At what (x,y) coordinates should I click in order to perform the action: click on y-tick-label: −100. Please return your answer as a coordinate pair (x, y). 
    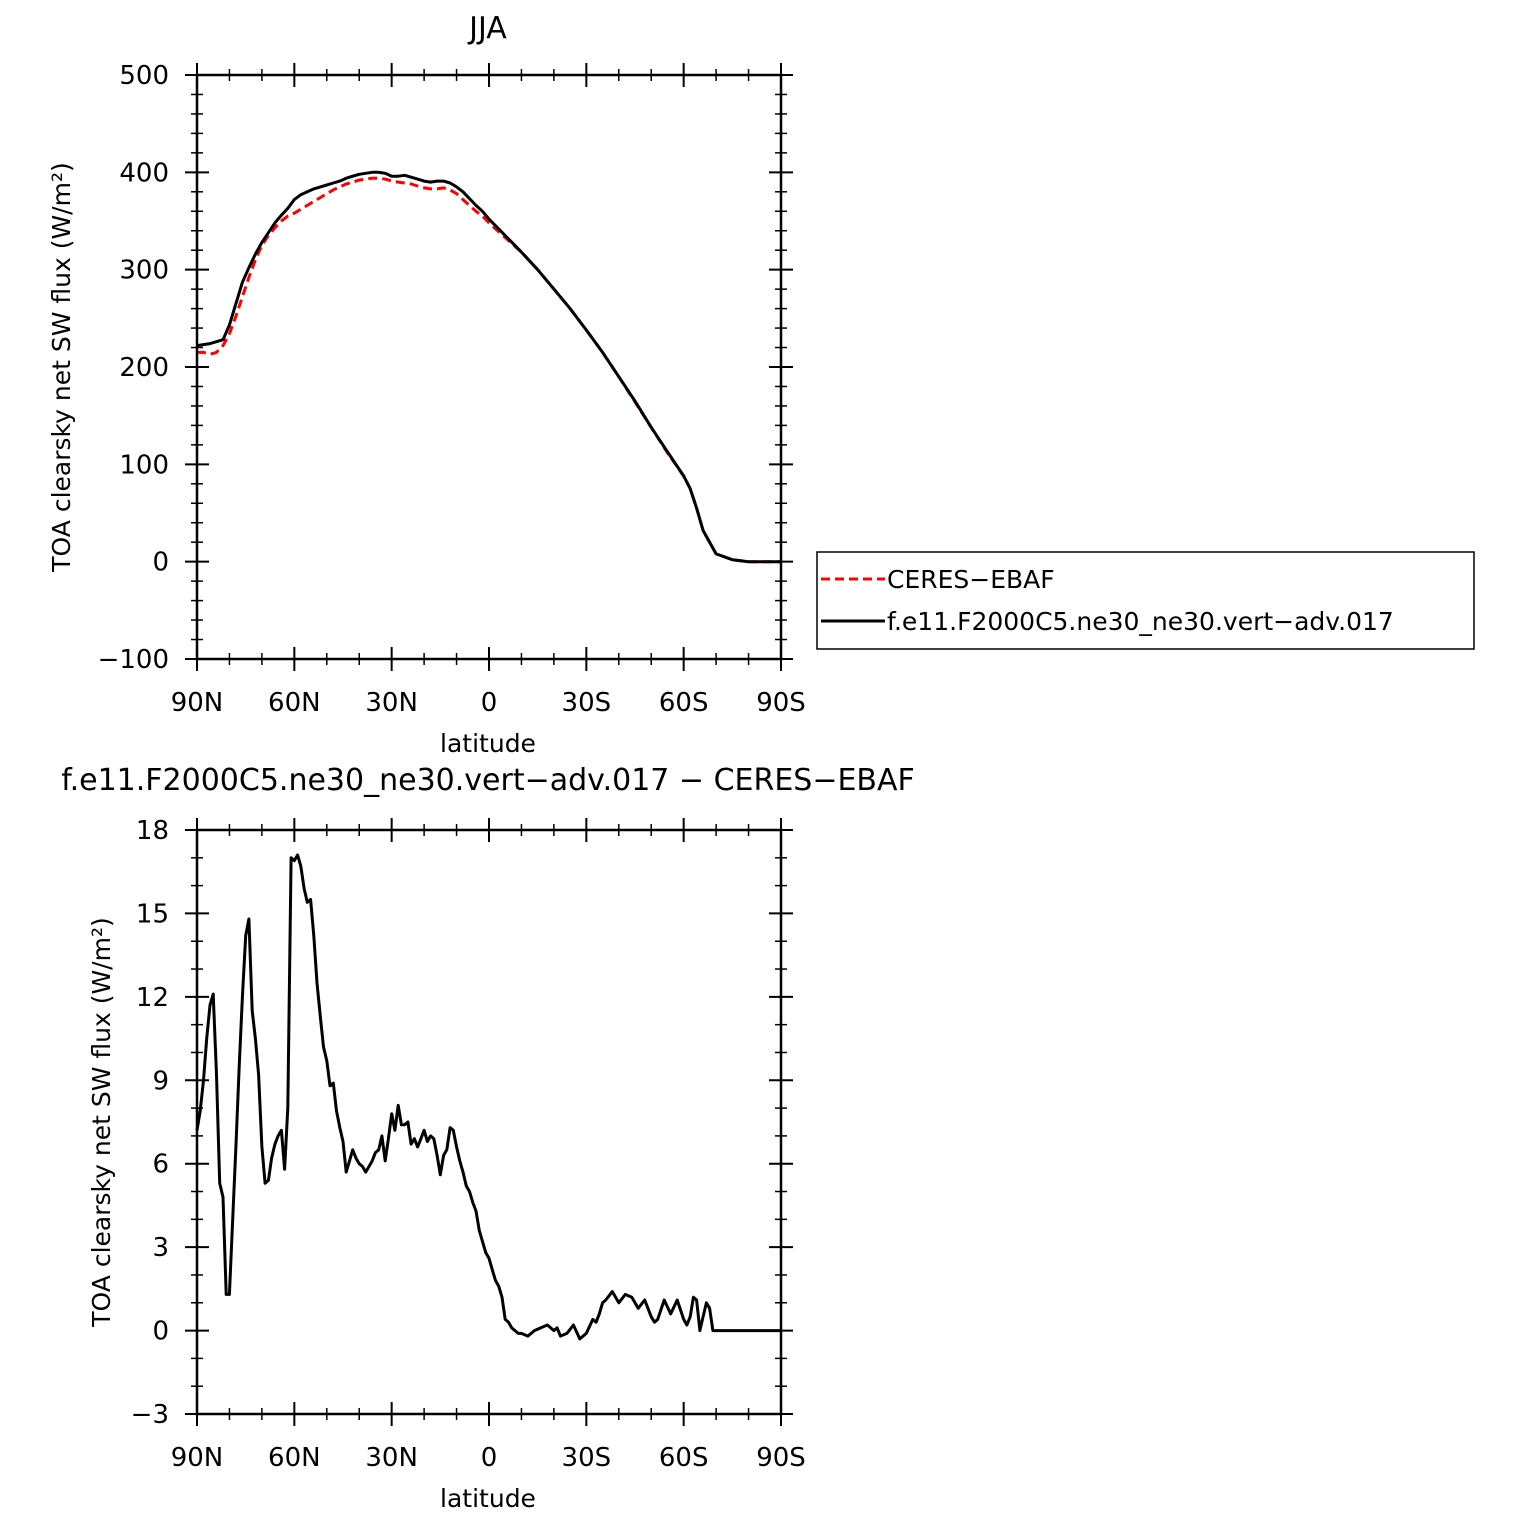
    Looking at the image, I should click on (133, 660).